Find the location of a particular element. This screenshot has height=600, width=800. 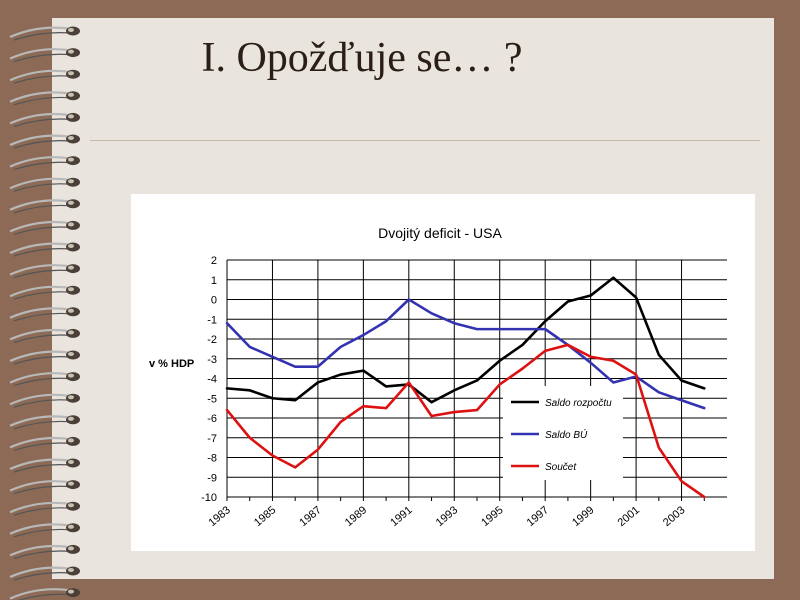

page-title: I. Opožďuje se… ? is located at coordinates (362, 58).